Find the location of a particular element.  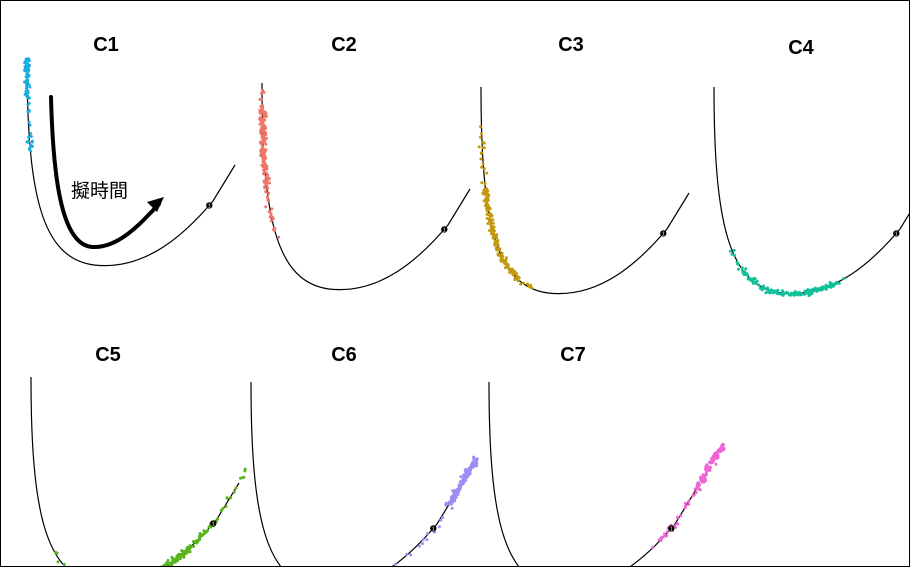

pseudotime-arrow is located at coordinates (105, 172).